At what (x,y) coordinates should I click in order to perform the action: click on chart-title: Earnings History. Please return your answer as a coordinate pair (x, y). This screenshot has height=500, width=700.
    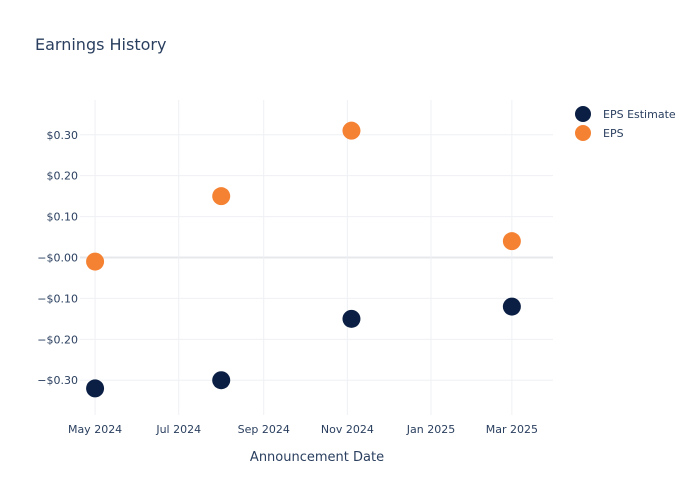
    Looking at the image, I should click on (100, 44).